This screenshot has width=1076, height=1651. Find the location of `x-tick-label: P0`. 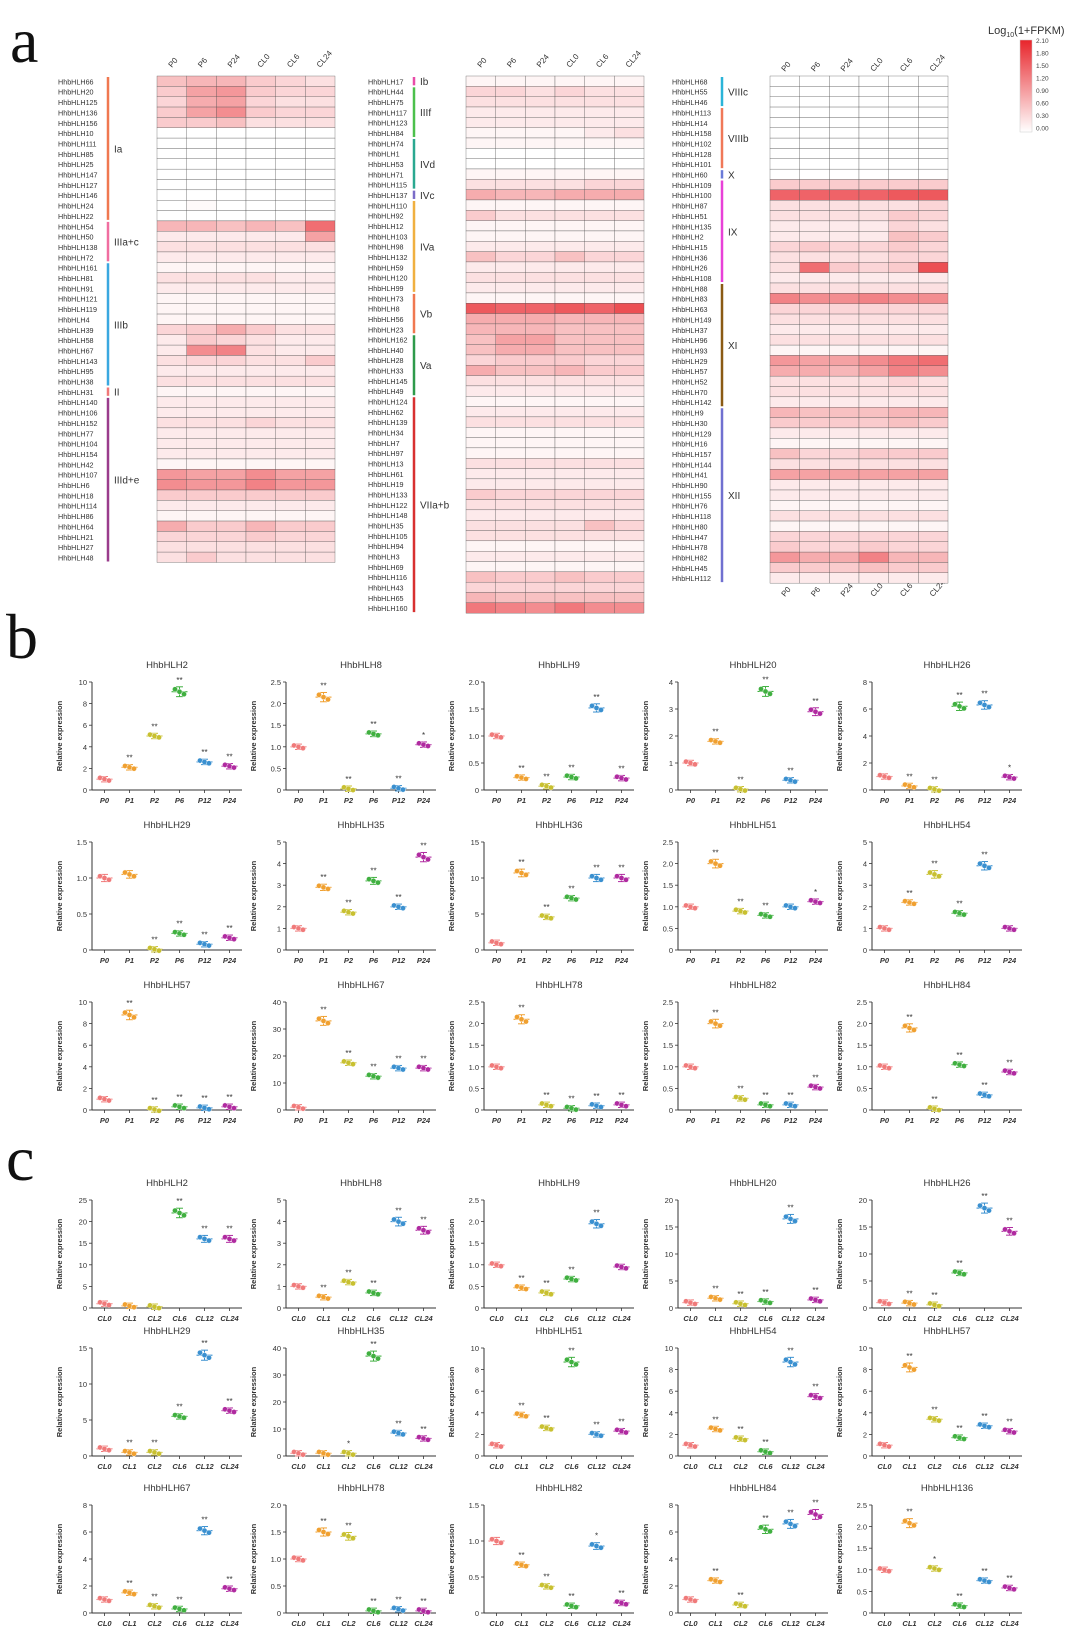

x-tick-label: P0 is located at coordinates (299, 960).